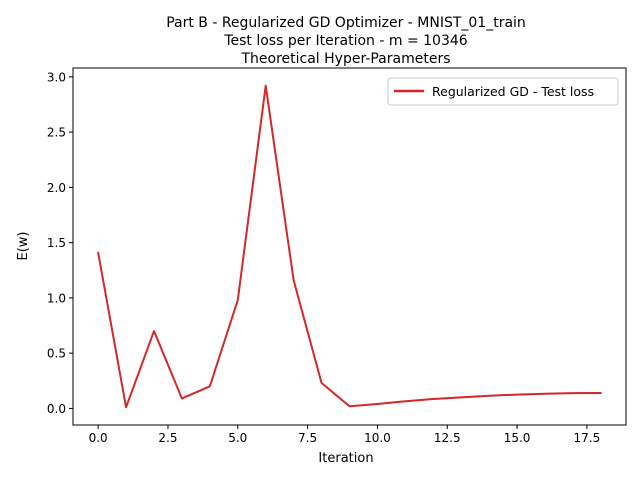 This screenshot has width=640, height=484. I want to click on x-axis-label: Iteration, so click(345, 458).